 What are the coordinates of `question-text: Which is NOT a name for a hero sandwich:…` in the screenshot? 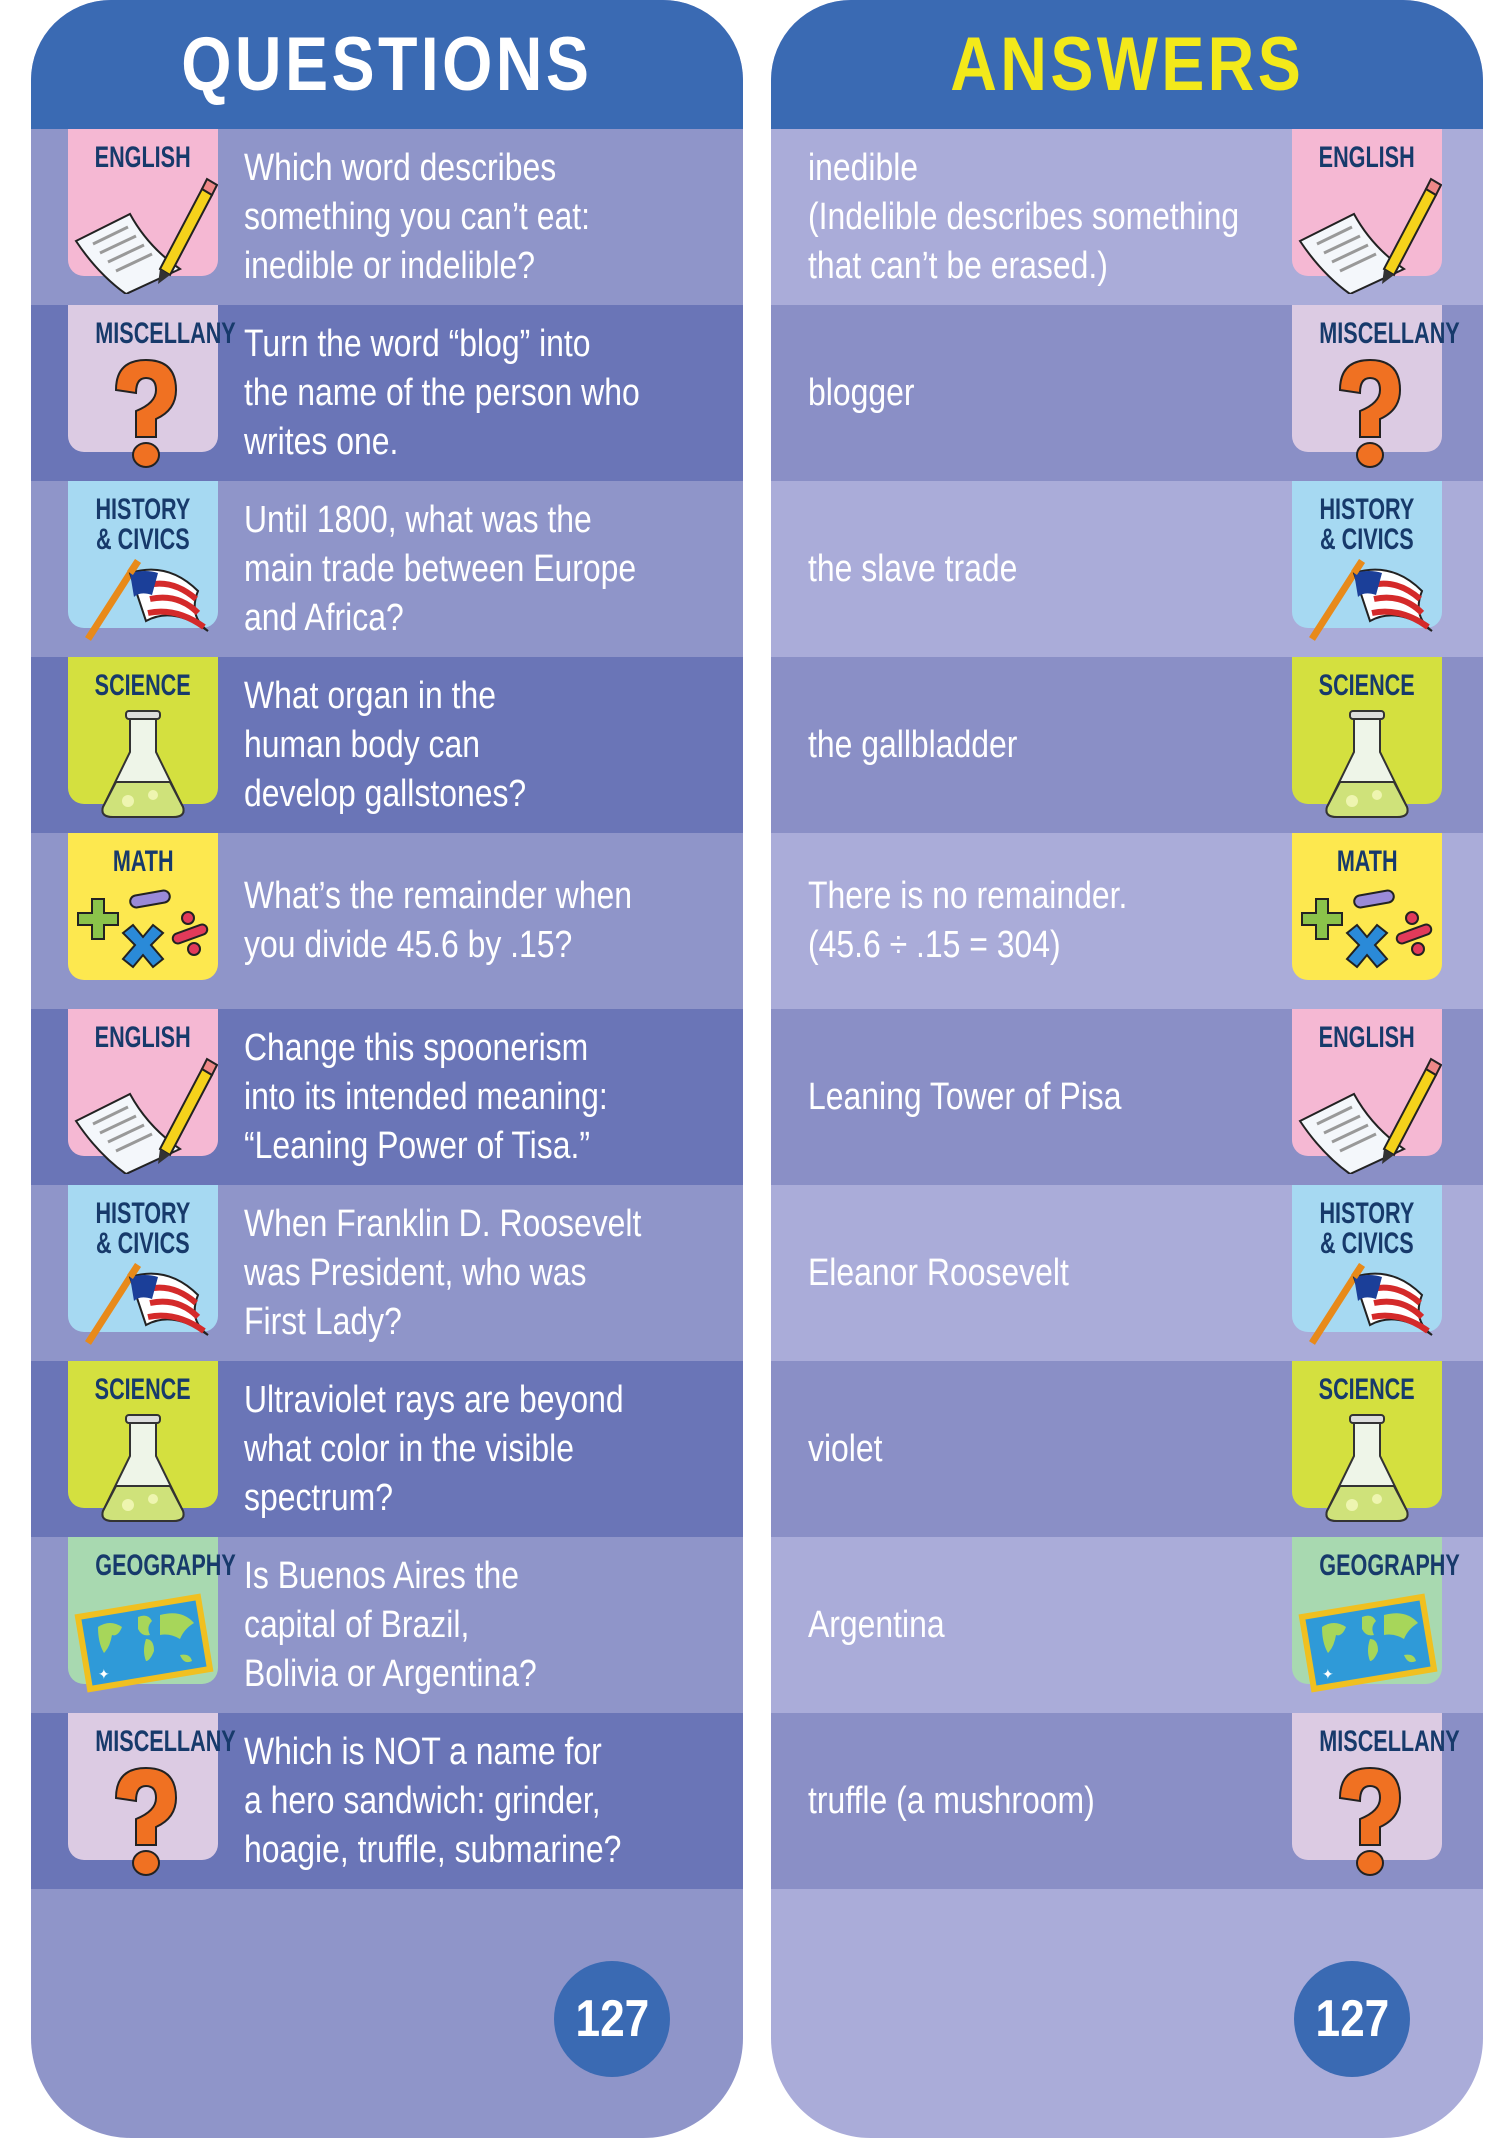 It's located at (493, 1801).